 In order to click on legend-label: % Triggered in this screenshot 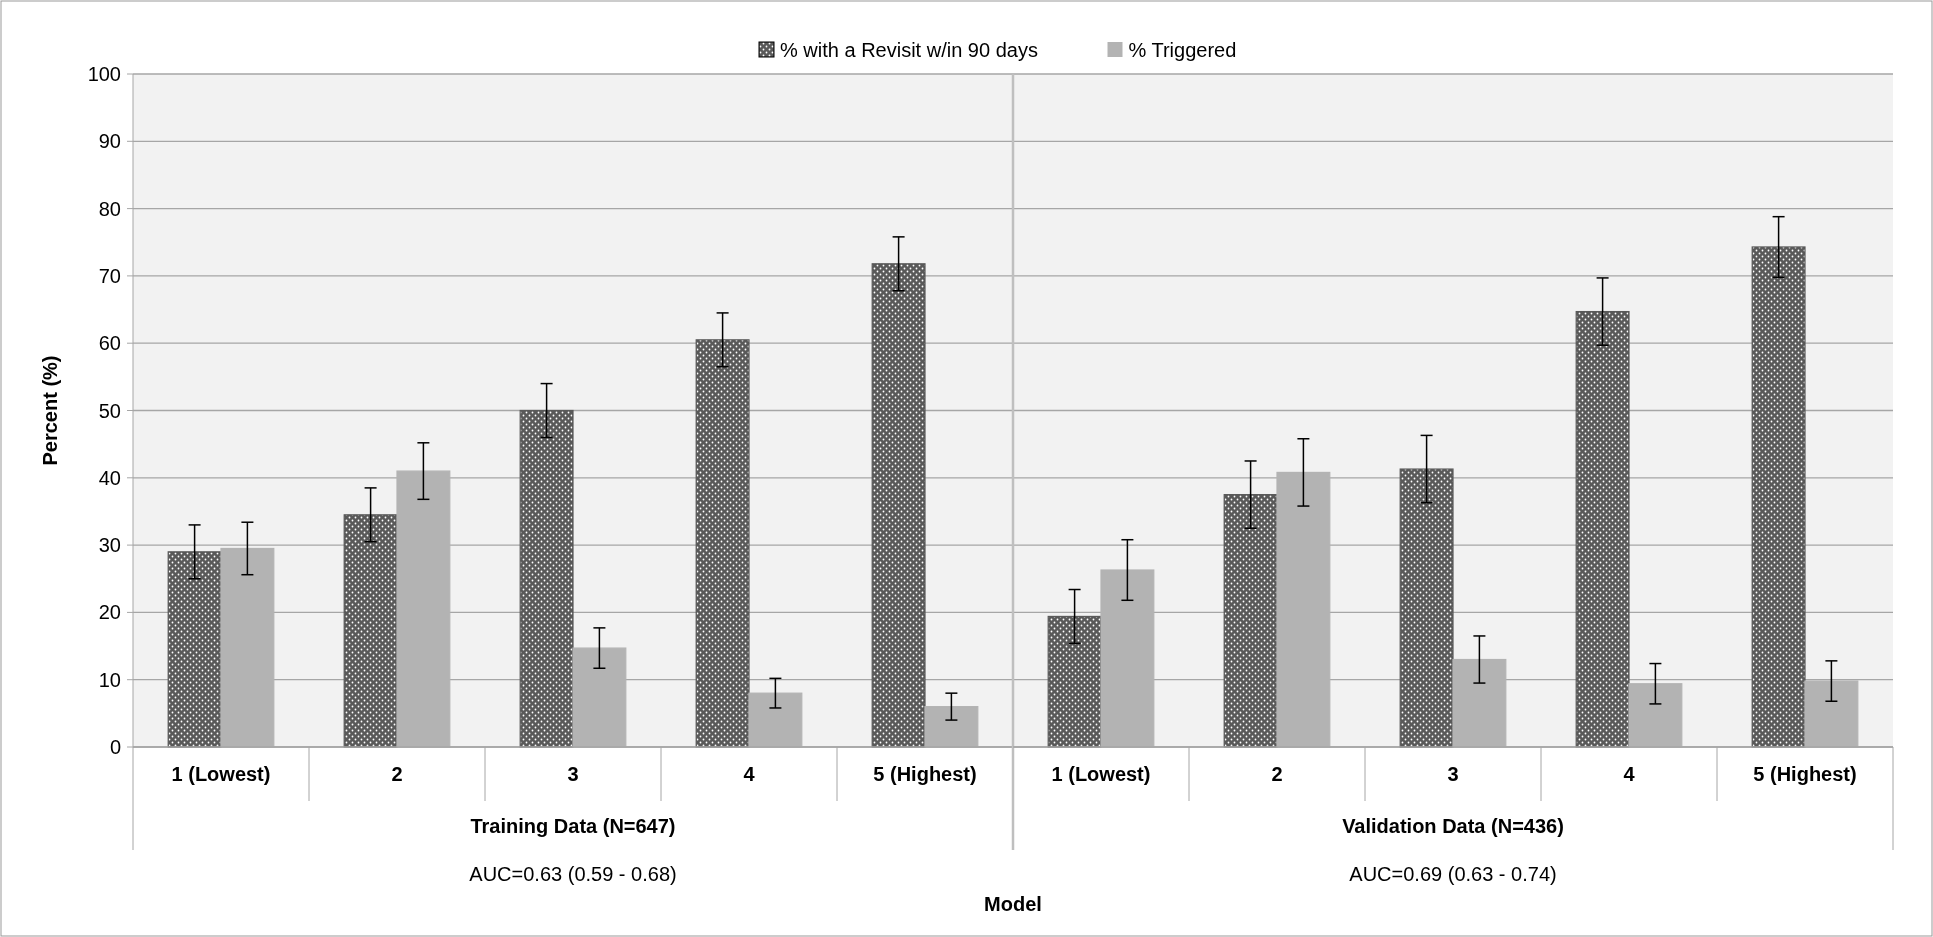, I will do `click(1182, 50)`.